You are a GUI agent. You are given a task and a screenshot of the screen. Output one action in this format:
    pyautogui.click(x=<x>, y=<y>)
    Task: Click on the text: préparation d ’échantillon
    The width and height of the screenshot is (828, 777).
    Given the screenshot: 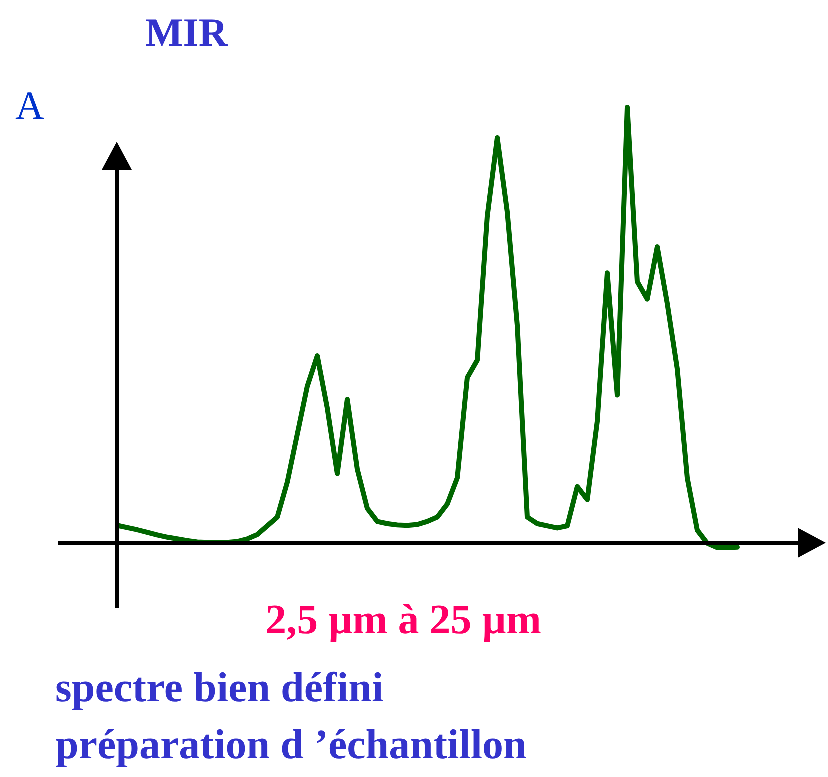 What is the action you would take?
    pyautogui.click(x=291, y=745)
    